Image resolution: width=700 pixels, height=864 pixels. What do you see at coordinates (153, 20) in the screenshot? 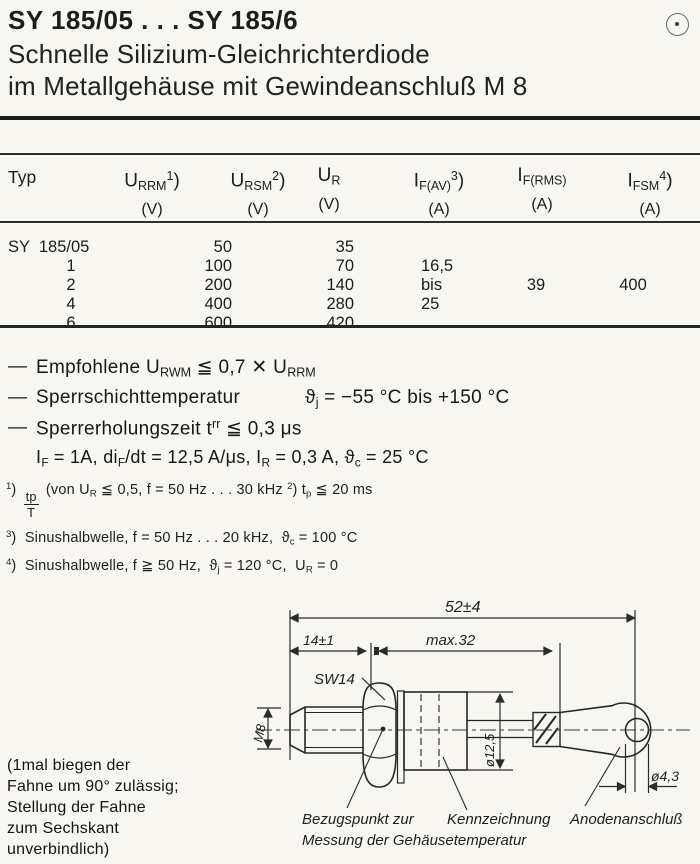
I see `page-title: SY 185/05 . . . SY 185/6` at bounding box center [153, 20].